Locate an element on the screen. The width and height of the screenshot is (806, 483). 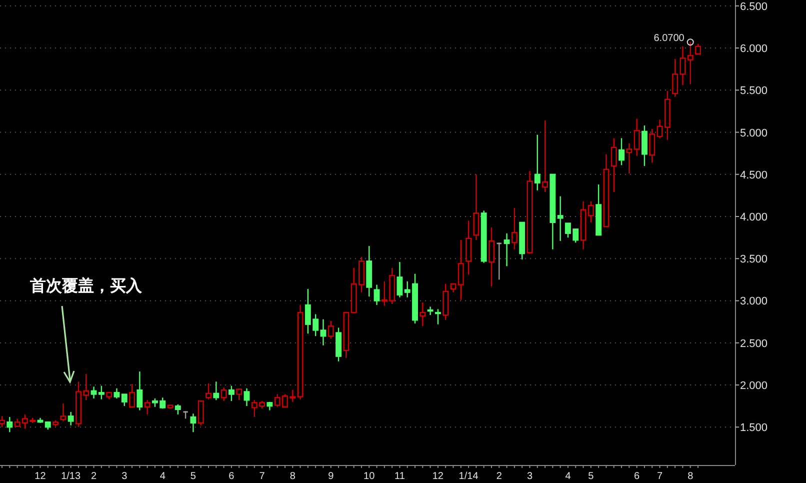
y-tick-label: 6.000 is located at coordinates (754, 49).